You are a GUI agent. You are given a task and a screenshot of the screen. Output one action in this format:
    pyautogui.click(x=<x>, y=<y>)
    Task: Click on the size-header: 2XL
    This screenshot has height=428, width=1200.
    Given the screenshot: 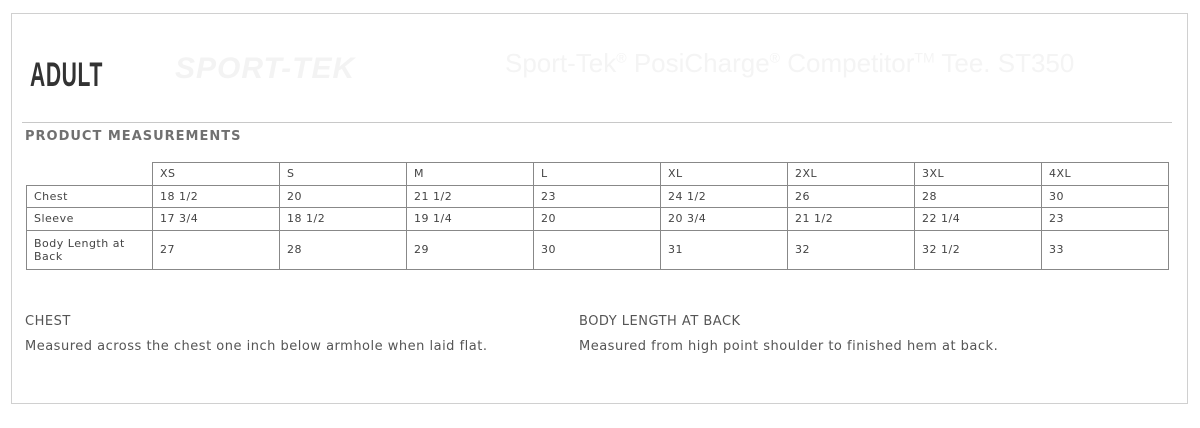 What is the action you would take?
    pyautogui.click(x=851, y=174)
    